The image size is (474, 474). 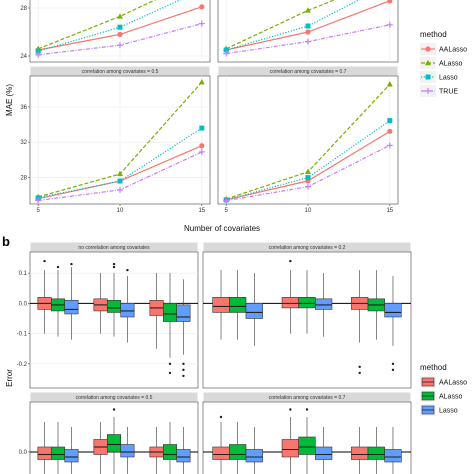 What do you see at coordinates (201, 211) in the screenshot?
I see `x-tick-label: 15` at bounding box center [201, 211].